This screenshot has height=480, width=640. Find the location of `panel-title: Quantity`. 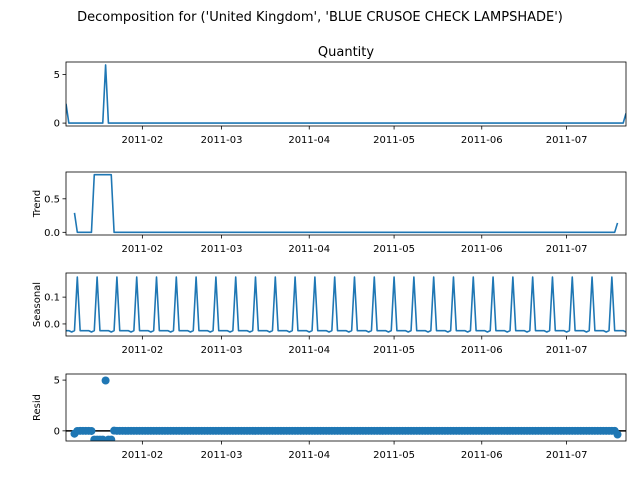

panel-title: Quantity is located at coordinates (346, 52).